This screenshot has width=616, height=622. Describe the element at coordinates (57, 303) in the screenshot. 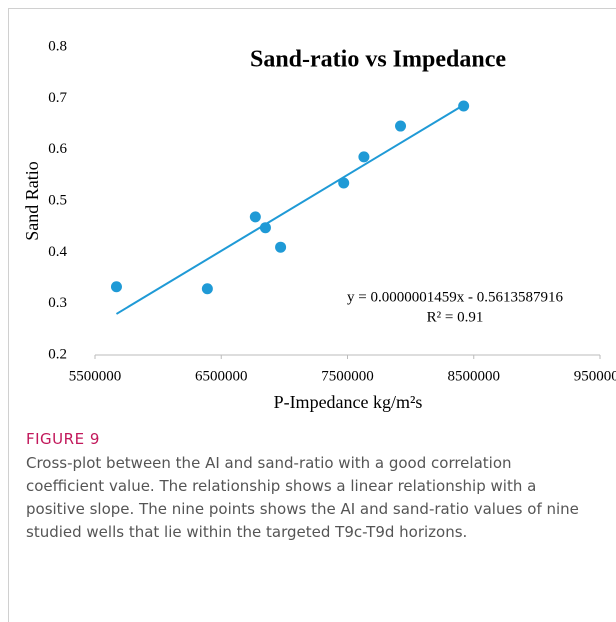

I see `y-tick-label: 0.3` at that location.